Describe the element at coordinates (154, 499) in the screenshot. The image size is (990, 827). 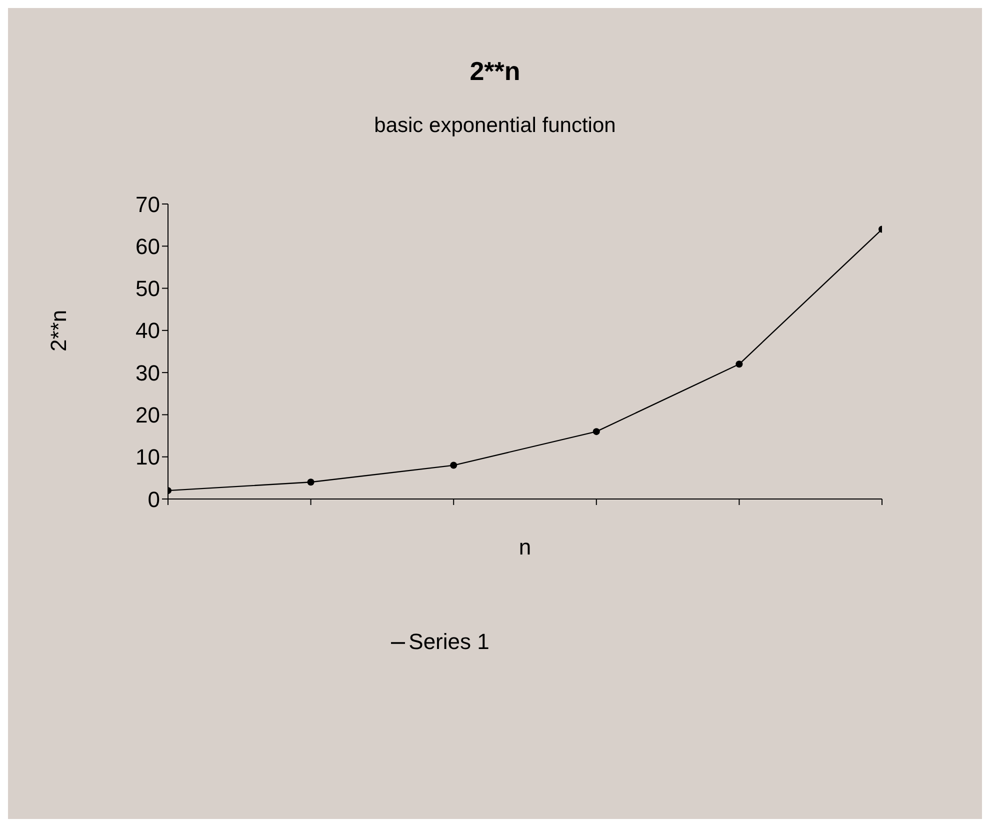
I see `y-tick-label: 0` at that location.